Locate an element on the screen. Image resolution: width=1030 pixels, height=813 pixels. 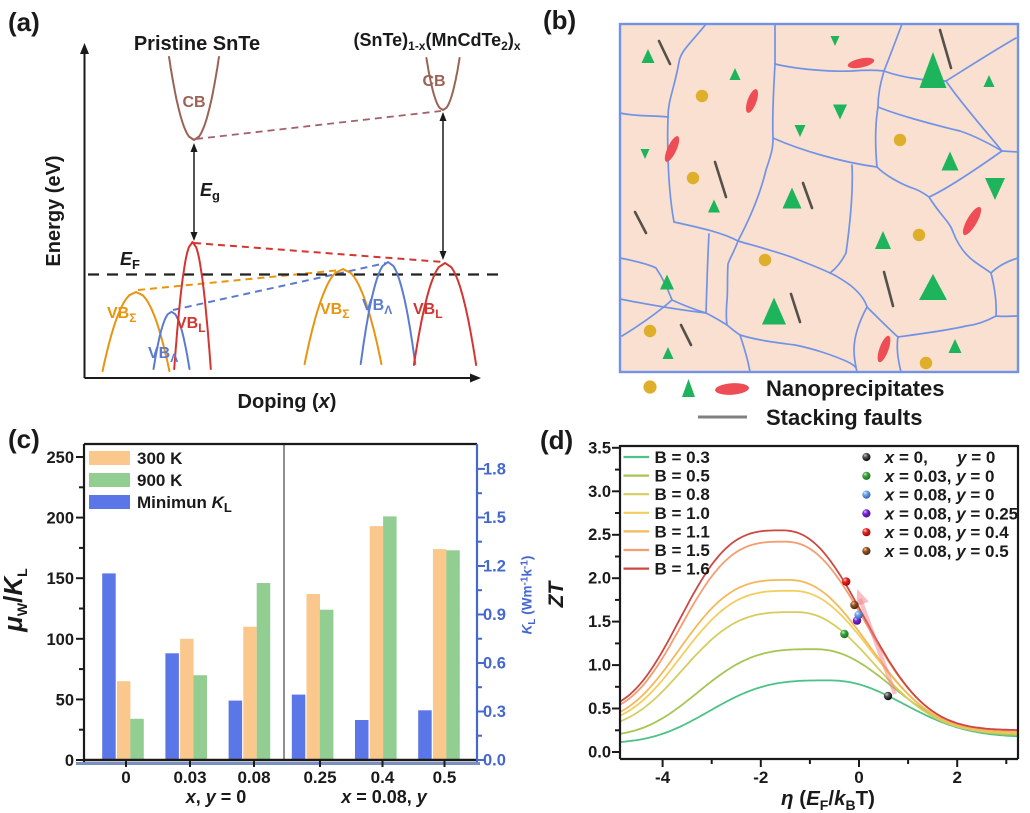
svg-text: B = 1.5 is located at coordinates (682, 550).